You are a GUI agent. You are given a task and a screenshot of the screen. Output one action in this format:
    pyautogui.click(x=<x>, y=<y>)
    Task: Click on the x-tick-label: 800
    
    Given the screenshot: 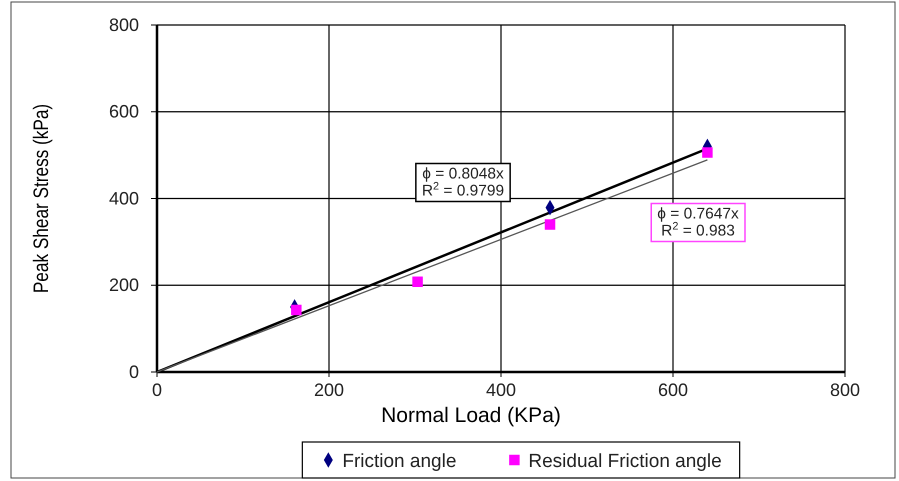 What is the action you would take?
    pyautogui.click(x=845, y=390)
    